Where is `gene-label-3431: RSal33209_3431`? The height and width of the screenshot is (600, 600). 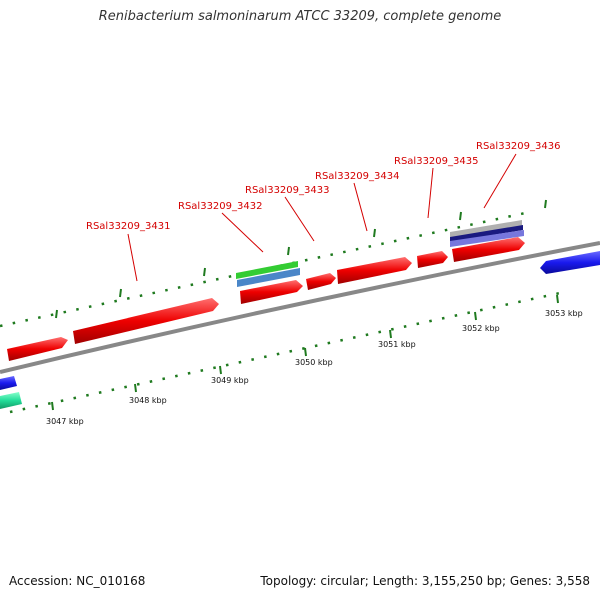 gene-label-3431: RSal33209_3431 is located at coordinates (128, 226).